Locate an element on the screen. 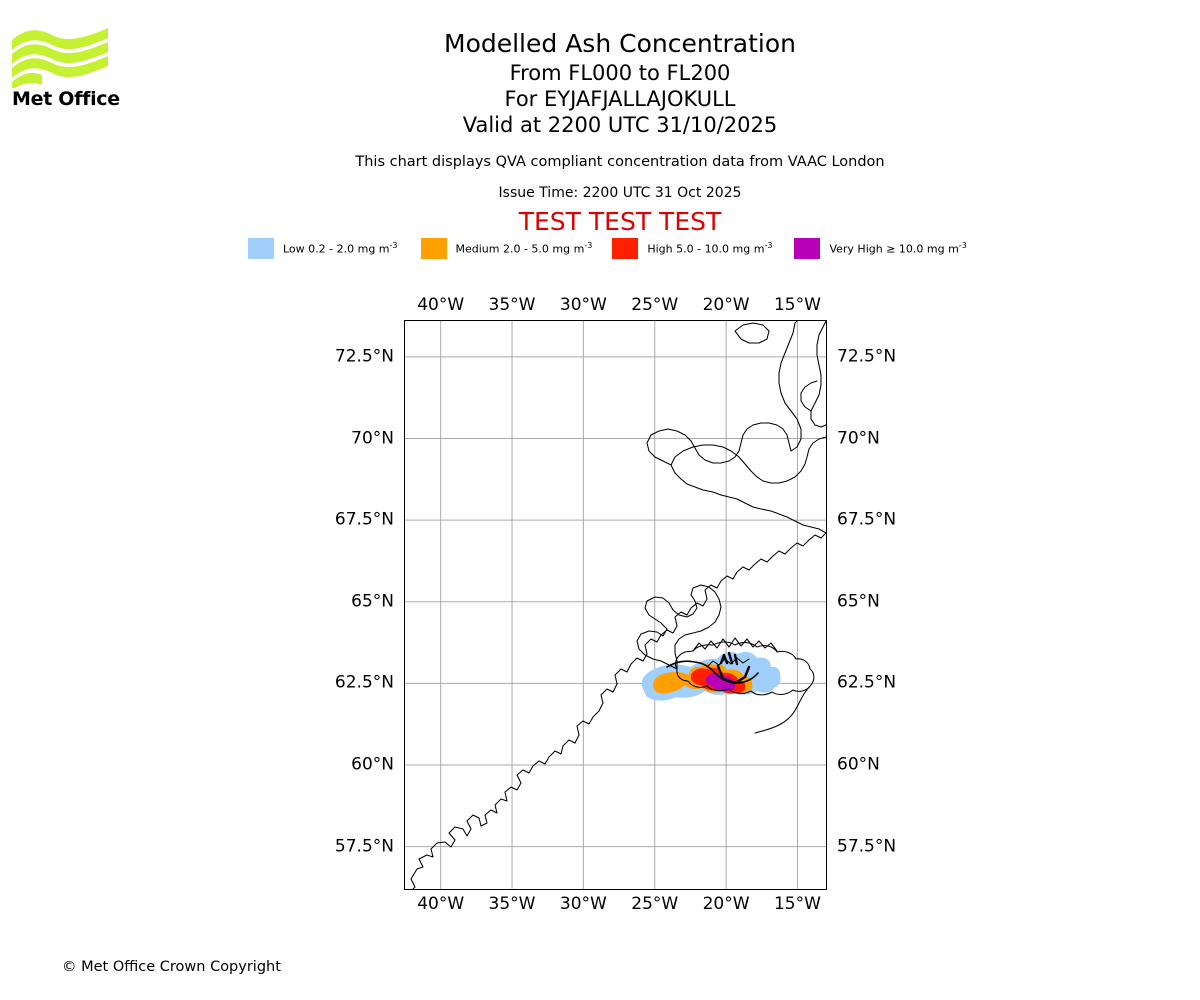 The width and height of the screenshot is (1200, 1000). coastline-greenland-inlet is located at coordinates (719, 444).